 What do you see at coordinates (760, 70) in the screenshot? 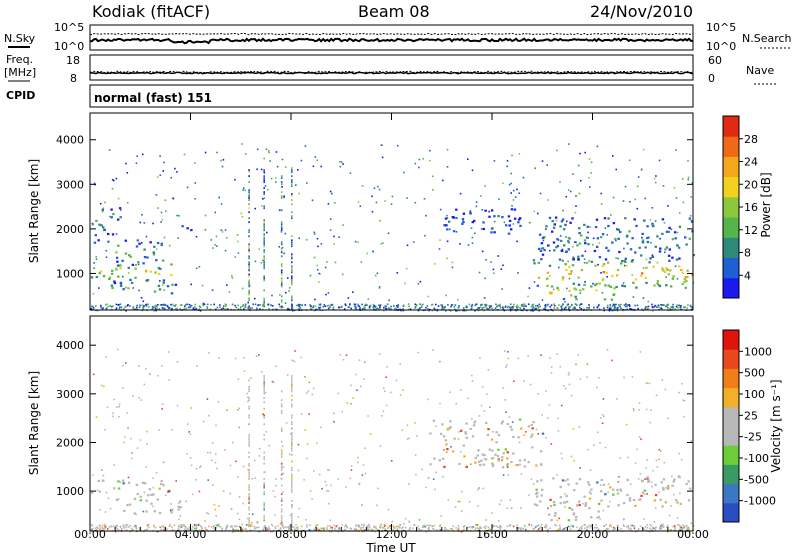
I see `nave-label: Nave` at bounding box center [760, 70].